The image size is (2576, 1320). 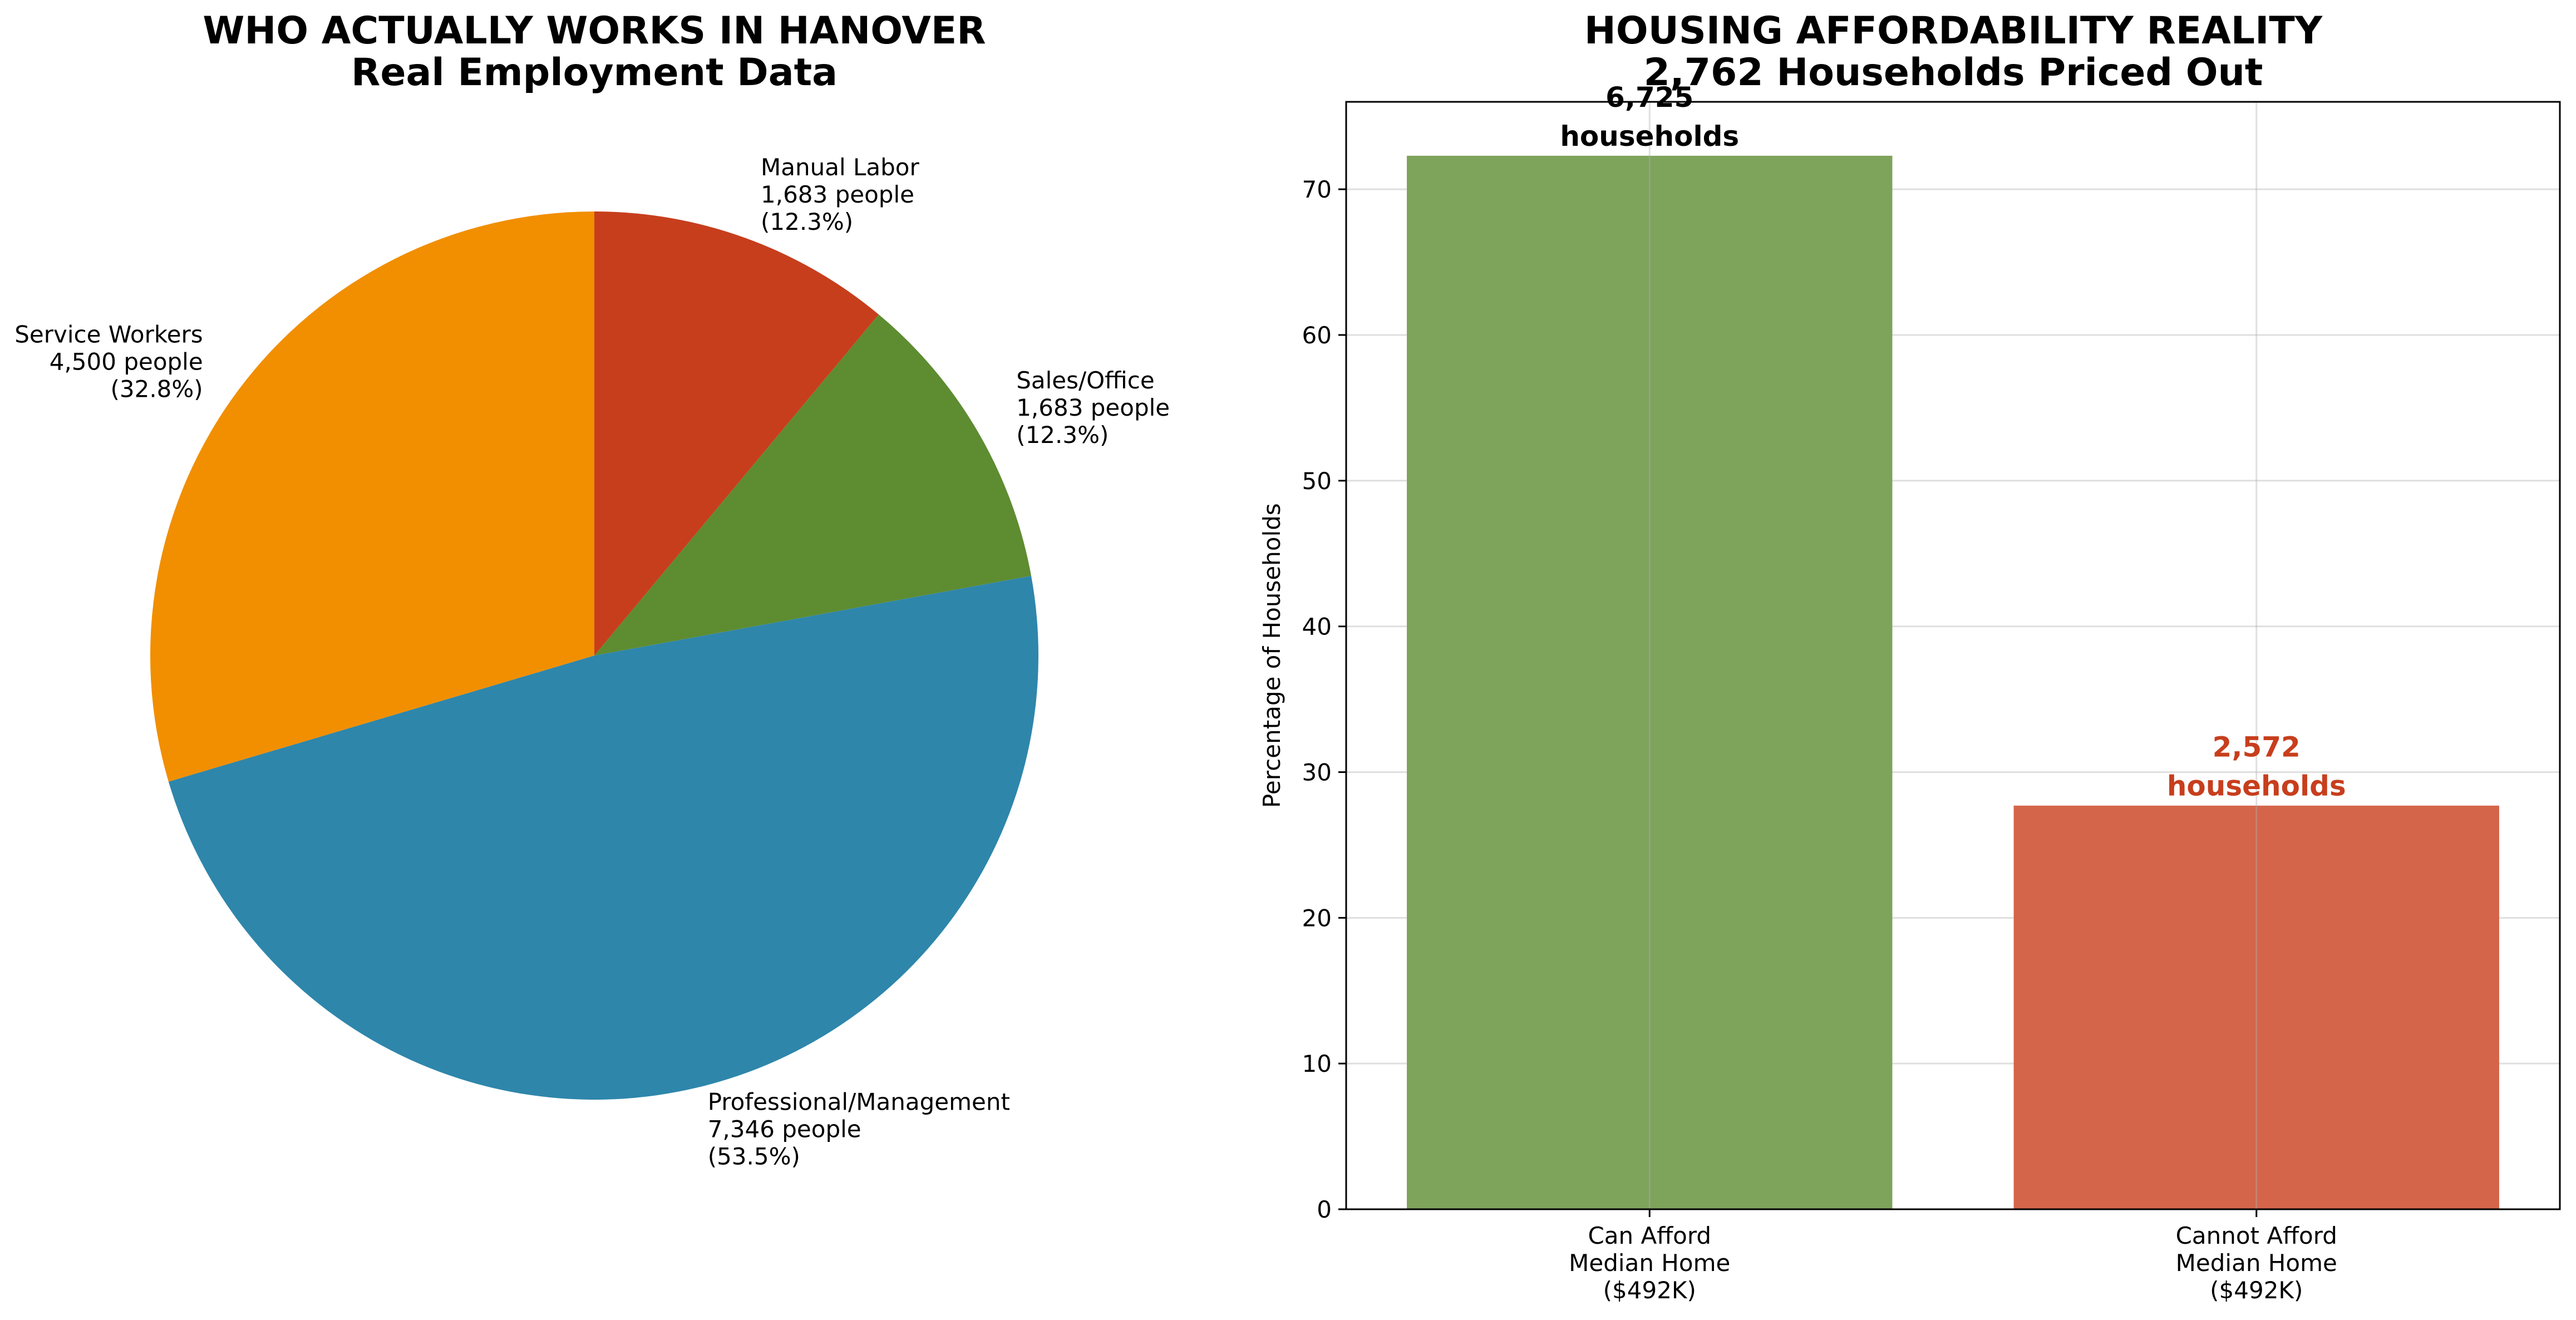 I want to click on bar-cannot-afford, so click(x=2256, y=1007).